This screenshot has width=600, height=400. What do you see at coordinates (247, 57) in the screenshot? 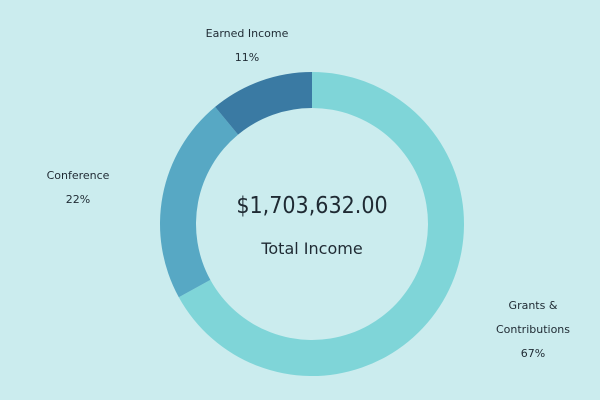
I see `slice-percent-earned-income: 11%` at bounding box center [247, 57].